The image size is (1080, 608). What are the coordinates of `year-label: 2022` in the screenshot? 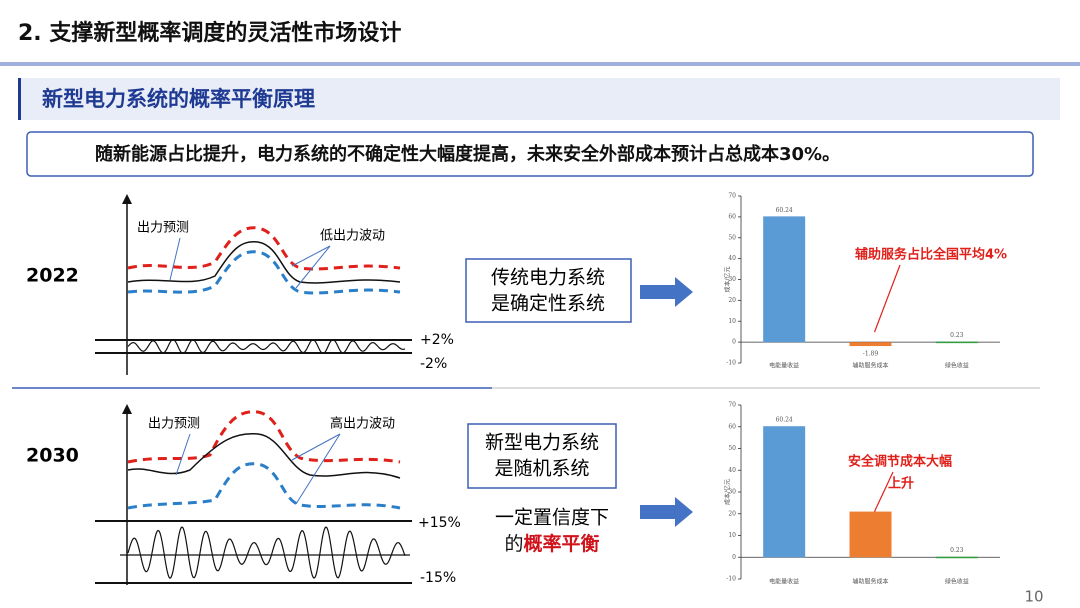 It's located at (52, 276).